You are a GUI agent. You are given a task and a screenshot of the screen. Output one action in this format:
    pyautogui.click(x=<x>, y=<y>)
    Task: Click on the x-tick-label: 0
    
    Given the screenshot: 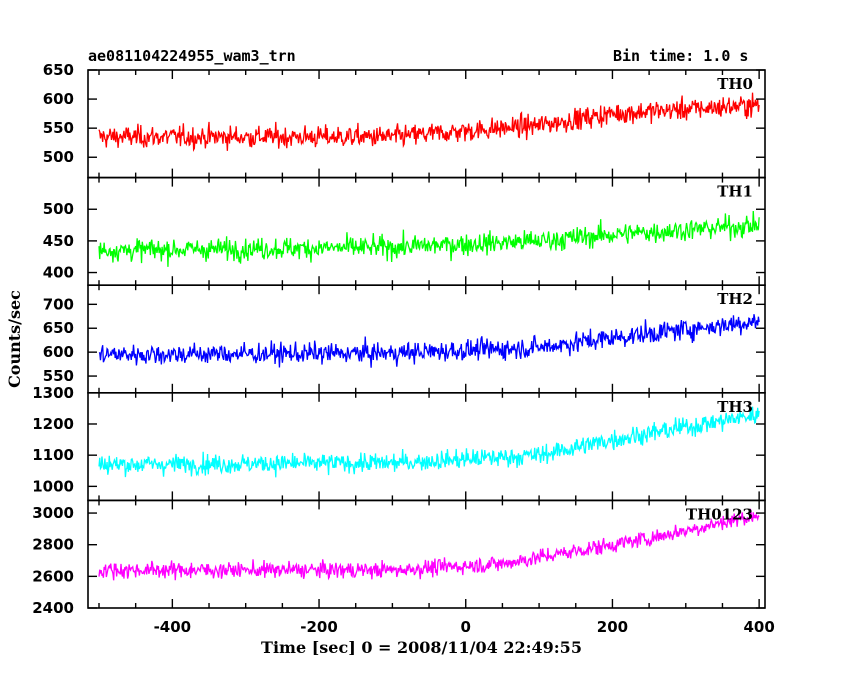 What is the action you would take?
    pyautogui.click(x=466, y=627)
    